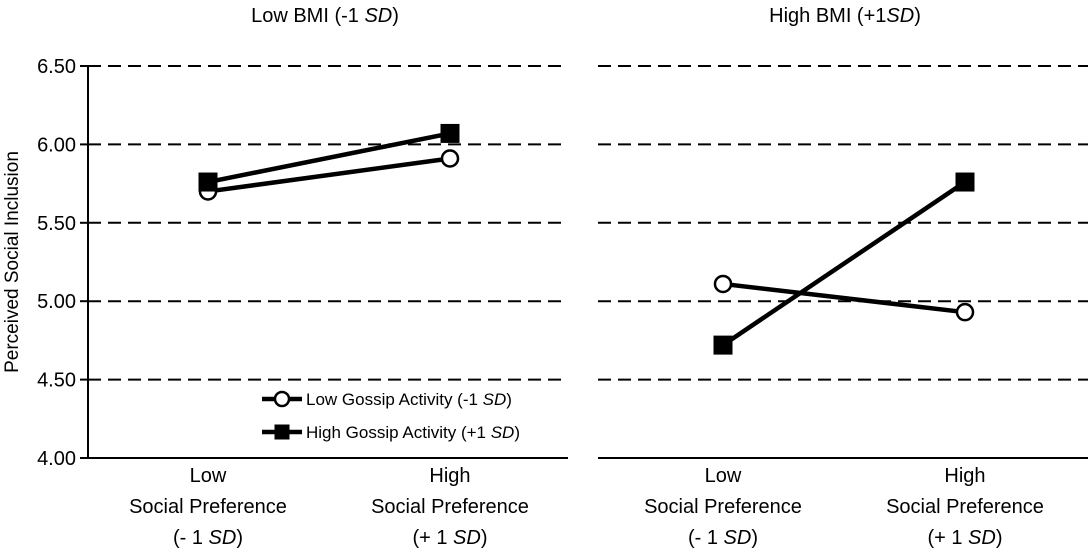 The width and height of the screenshot is (1088, 552). I want to click on category-label-p0-c0-line3: (- 1 SD), so click(208, 538).